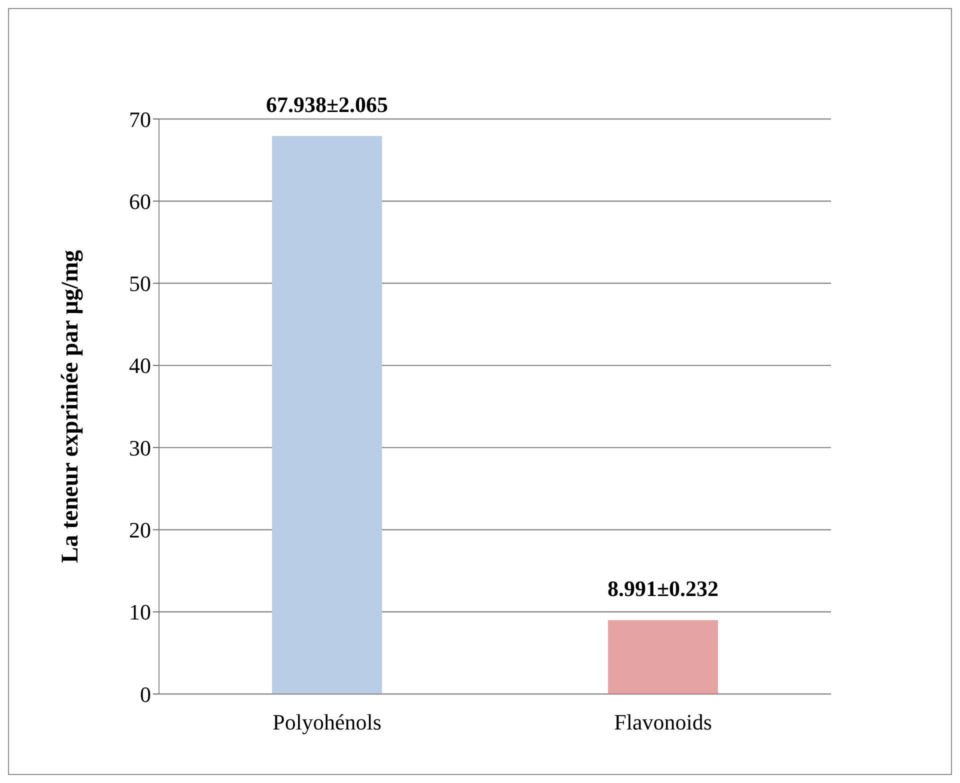 The image size is (960, 783). What do you see at coordinates (71, 406) in the screenshot?
I see `y-axis-title: La teneur exprimée par µg/mg` at bounding box center [71, 406].